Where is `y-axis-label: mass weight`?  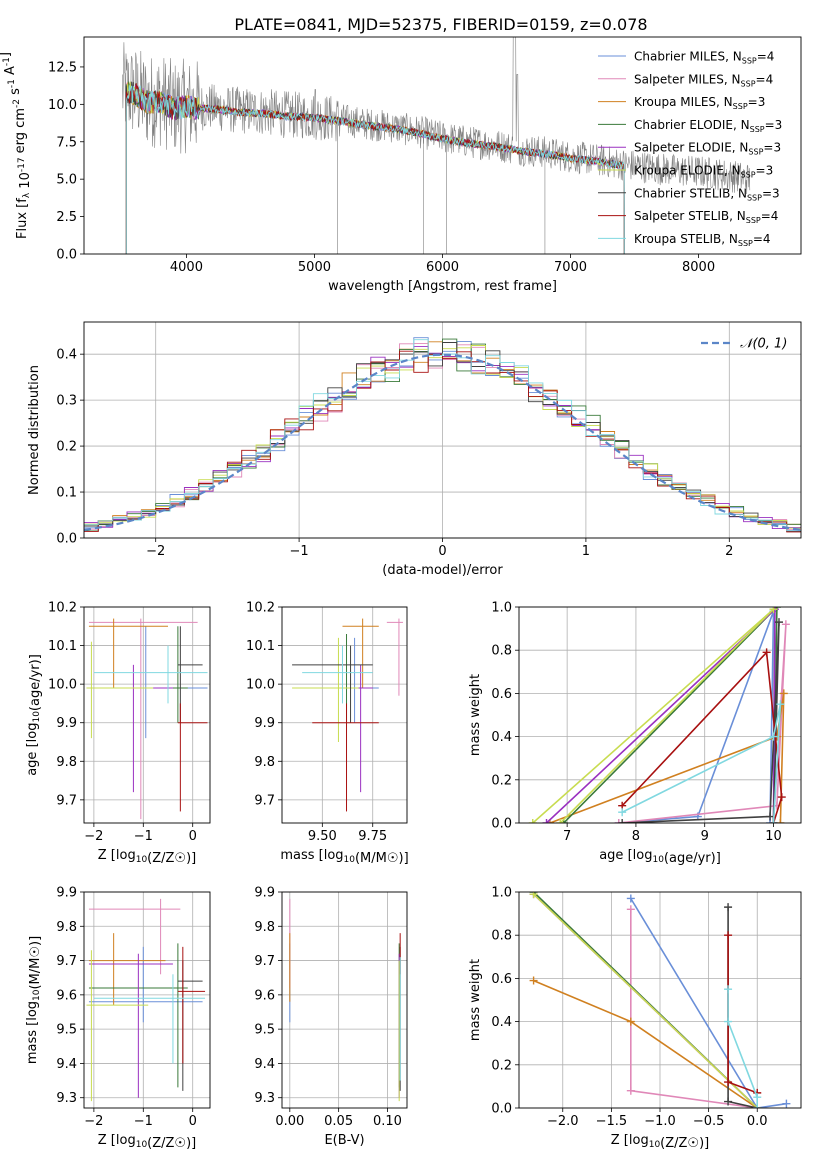 y-axis-label: mass weight is located at coordinates (475, 1000).